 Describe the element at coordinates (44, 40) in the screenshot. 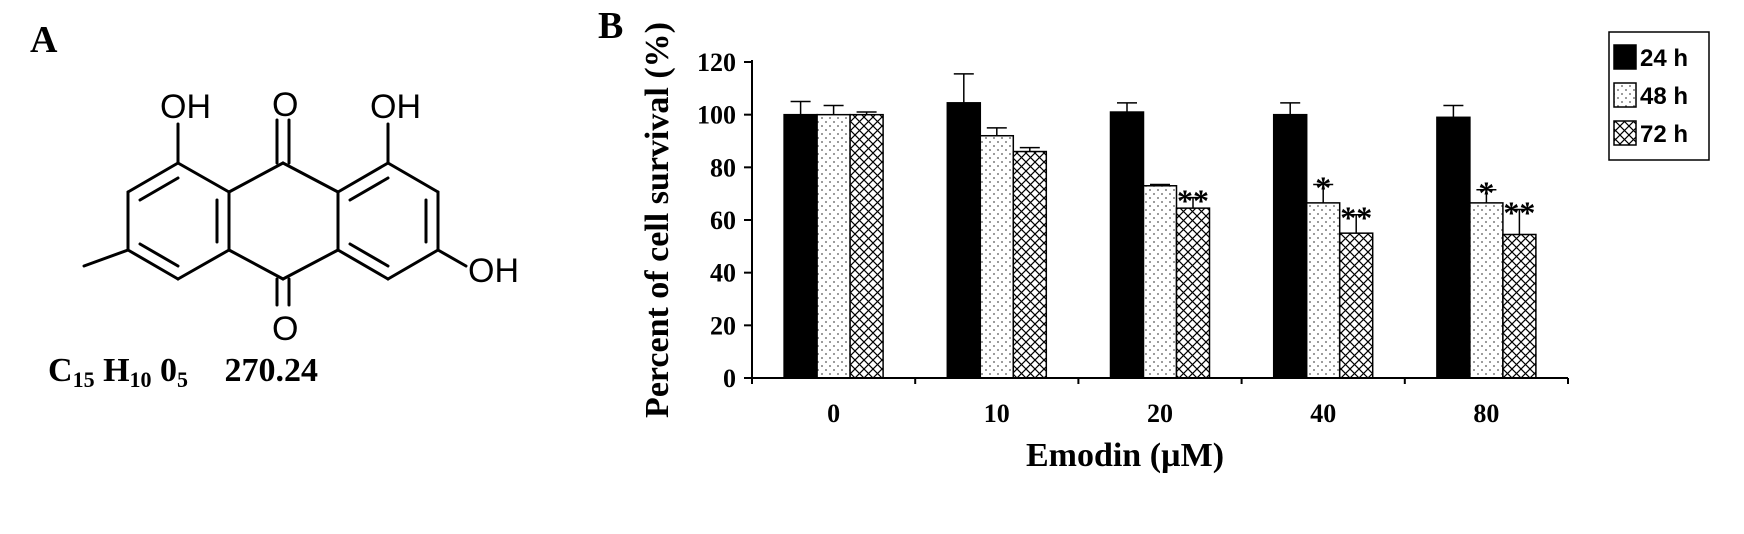

I see `panel-a-label: A` at that location.